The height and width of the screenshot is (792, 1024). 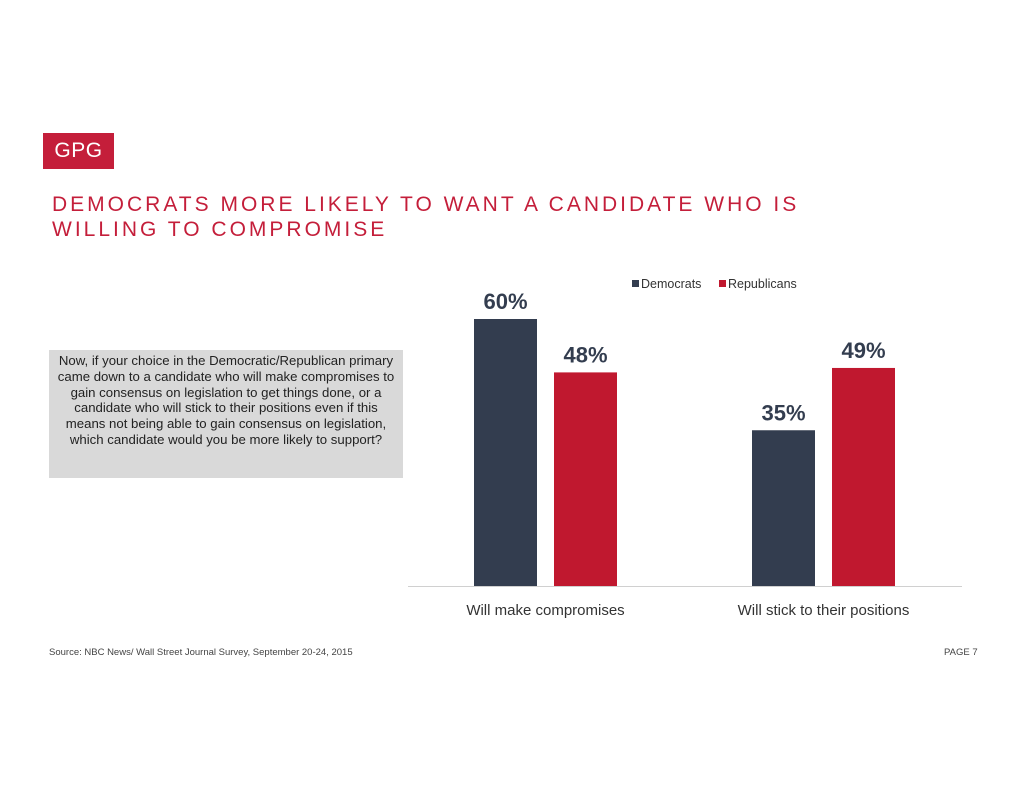 What do you see at coordinates (762, 284) in the screenshot?
I see `legend-label-republicans: Republicans` at bounding box center [762, 284].